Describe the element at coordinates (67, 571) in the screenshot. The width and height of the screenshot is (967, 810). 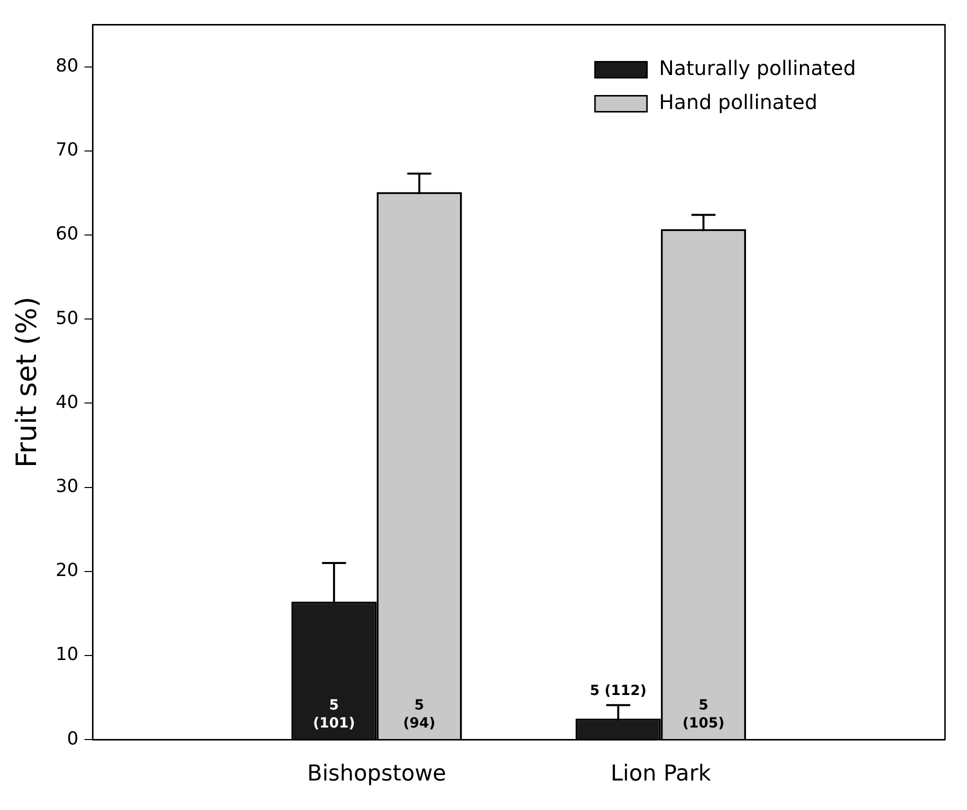
I see `y-tick-label: 20` at that location.